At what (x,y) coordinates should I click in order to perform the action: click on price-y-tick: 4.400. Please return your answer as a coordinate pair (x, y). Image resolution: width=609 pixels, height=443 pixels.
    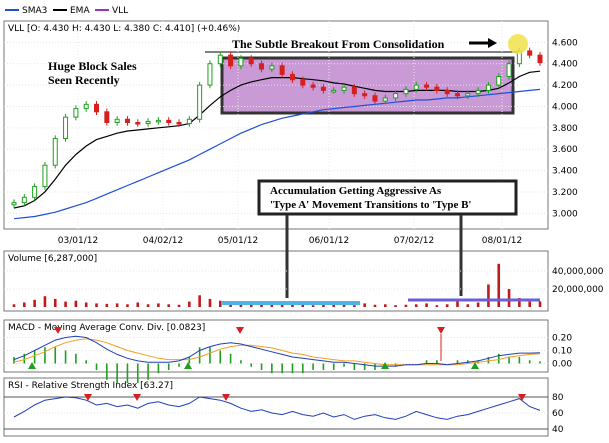
    Looking at the image, I should click on (565, 65).